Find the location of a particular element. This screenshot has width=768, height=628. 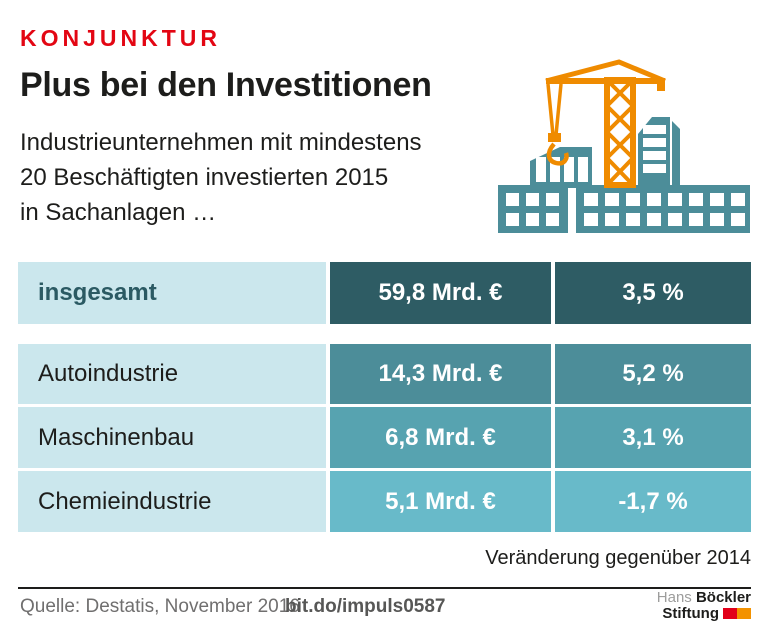

row-label: Maschinenbau is located at coordinates (172, 437).